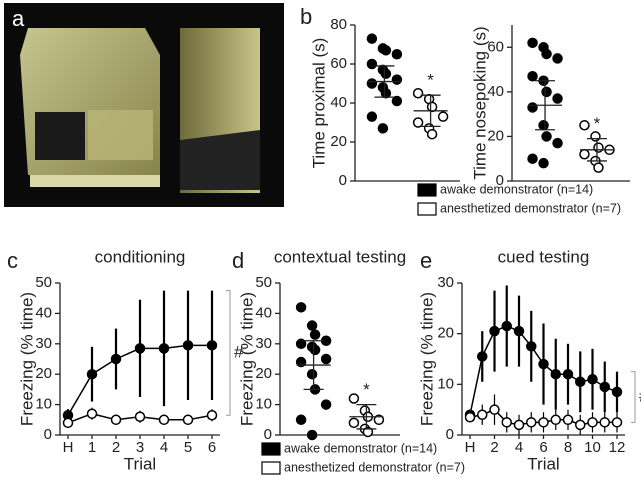 This screenshot has height=485, width=641. Describe the element at coordinates (188, 447) in the screenshot. I see `x-tick-label: 5` at that location.